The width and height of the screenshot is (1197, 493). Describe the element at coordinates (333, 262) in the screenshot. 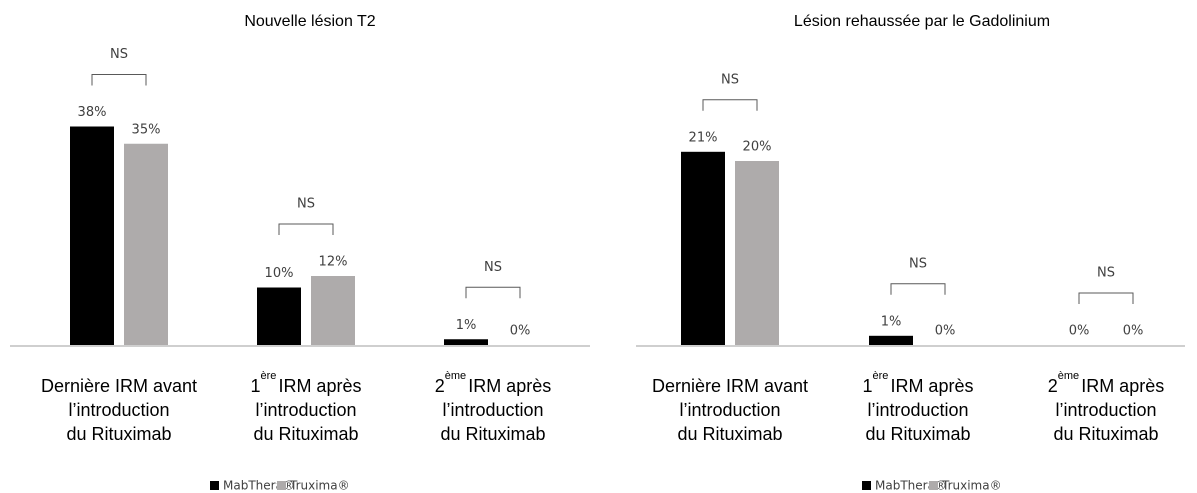

I see `value-label: 12%` at that location.